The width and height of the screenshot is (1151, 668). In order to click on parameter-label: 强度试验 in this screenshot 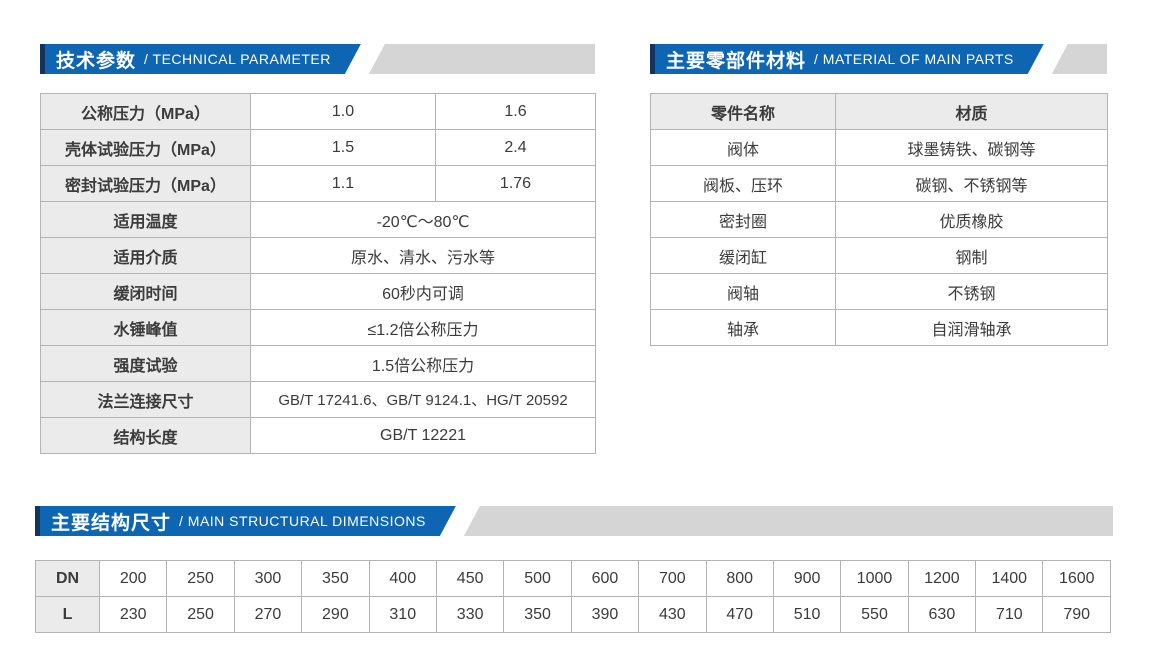, I will do `click(145, 363)`.